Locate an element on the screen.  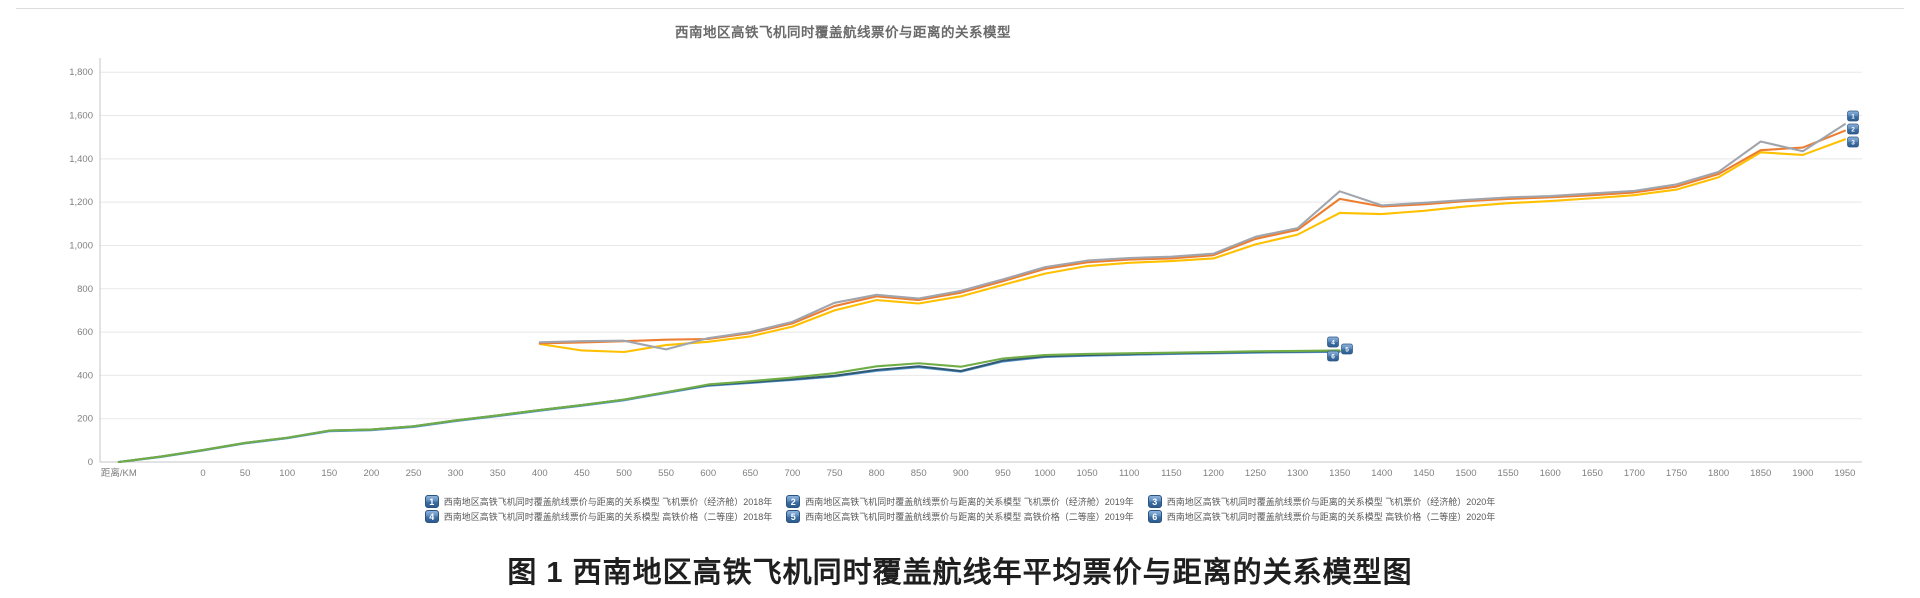
y-tick-label: 800 is located at coordinates (85, 289).